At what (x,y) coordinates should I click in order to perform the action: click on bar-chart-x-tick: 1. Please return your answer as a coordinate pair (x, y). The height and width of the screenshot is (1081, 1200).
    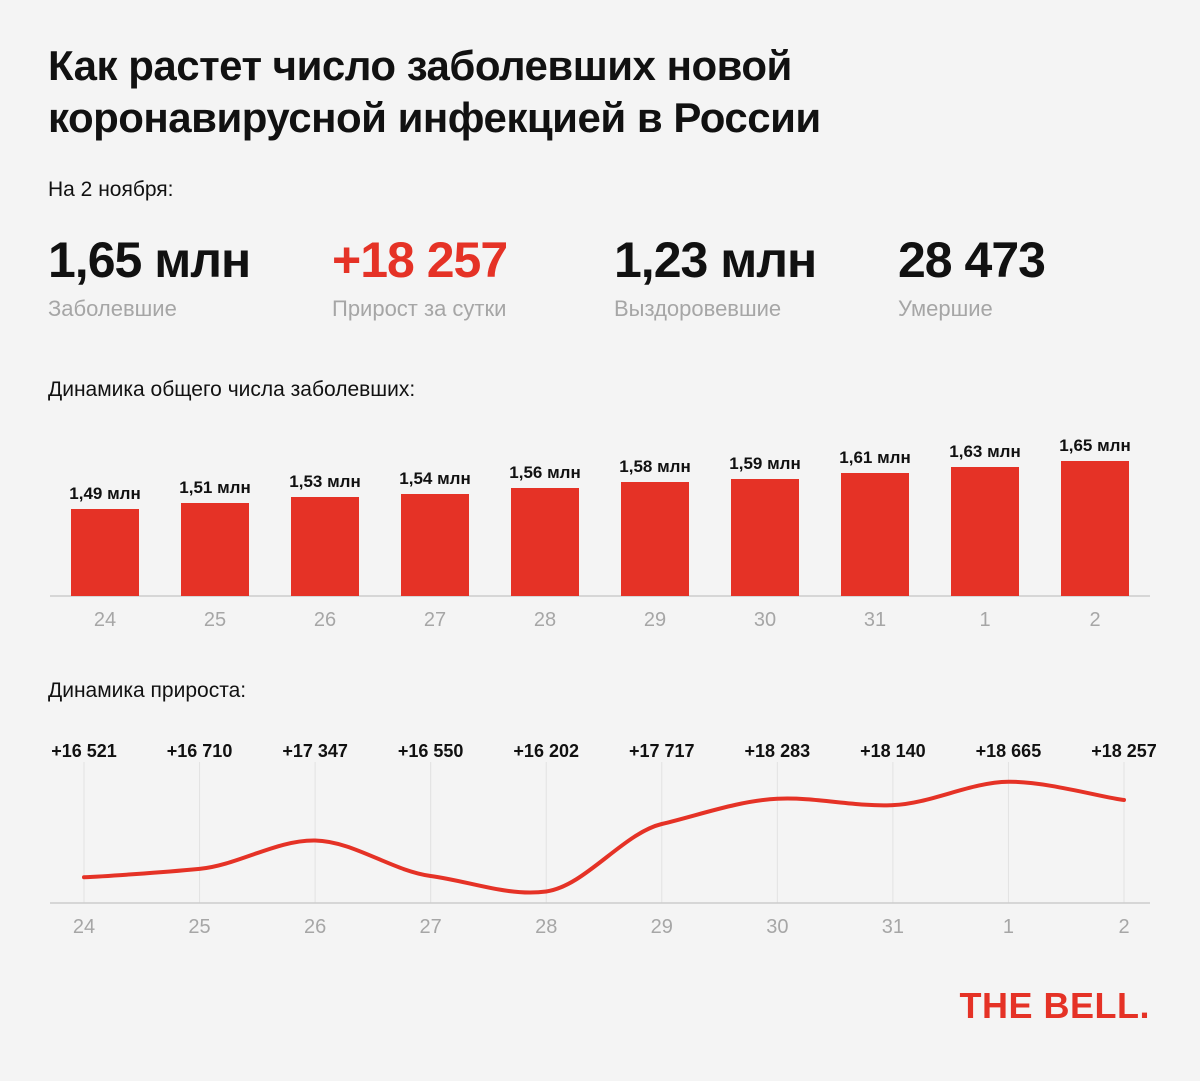
    Looking at the image, I should click on (984, 620).